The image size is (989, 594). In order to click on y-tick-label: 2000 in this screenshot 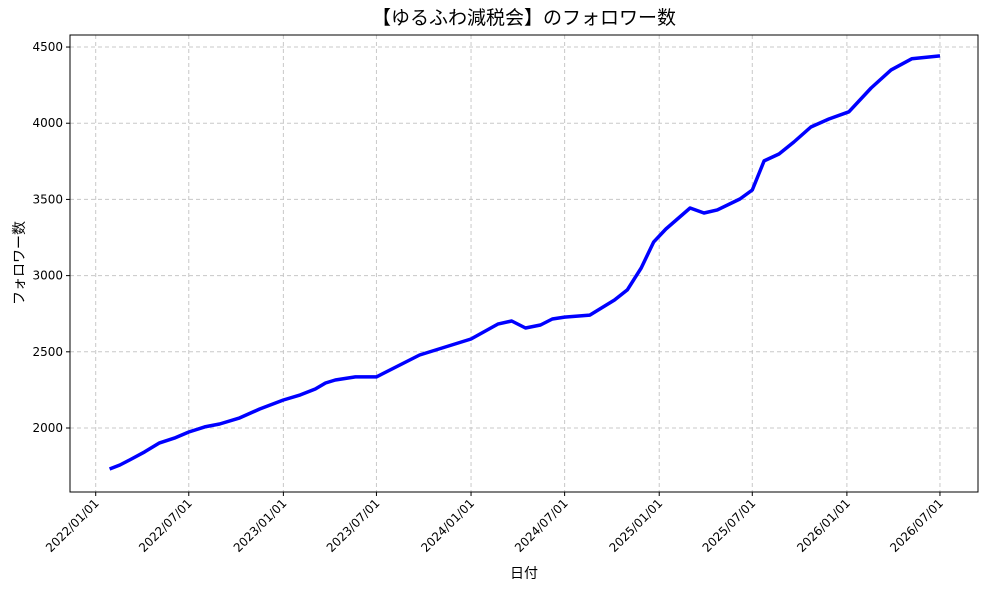, I will do `click(47, 428)`.